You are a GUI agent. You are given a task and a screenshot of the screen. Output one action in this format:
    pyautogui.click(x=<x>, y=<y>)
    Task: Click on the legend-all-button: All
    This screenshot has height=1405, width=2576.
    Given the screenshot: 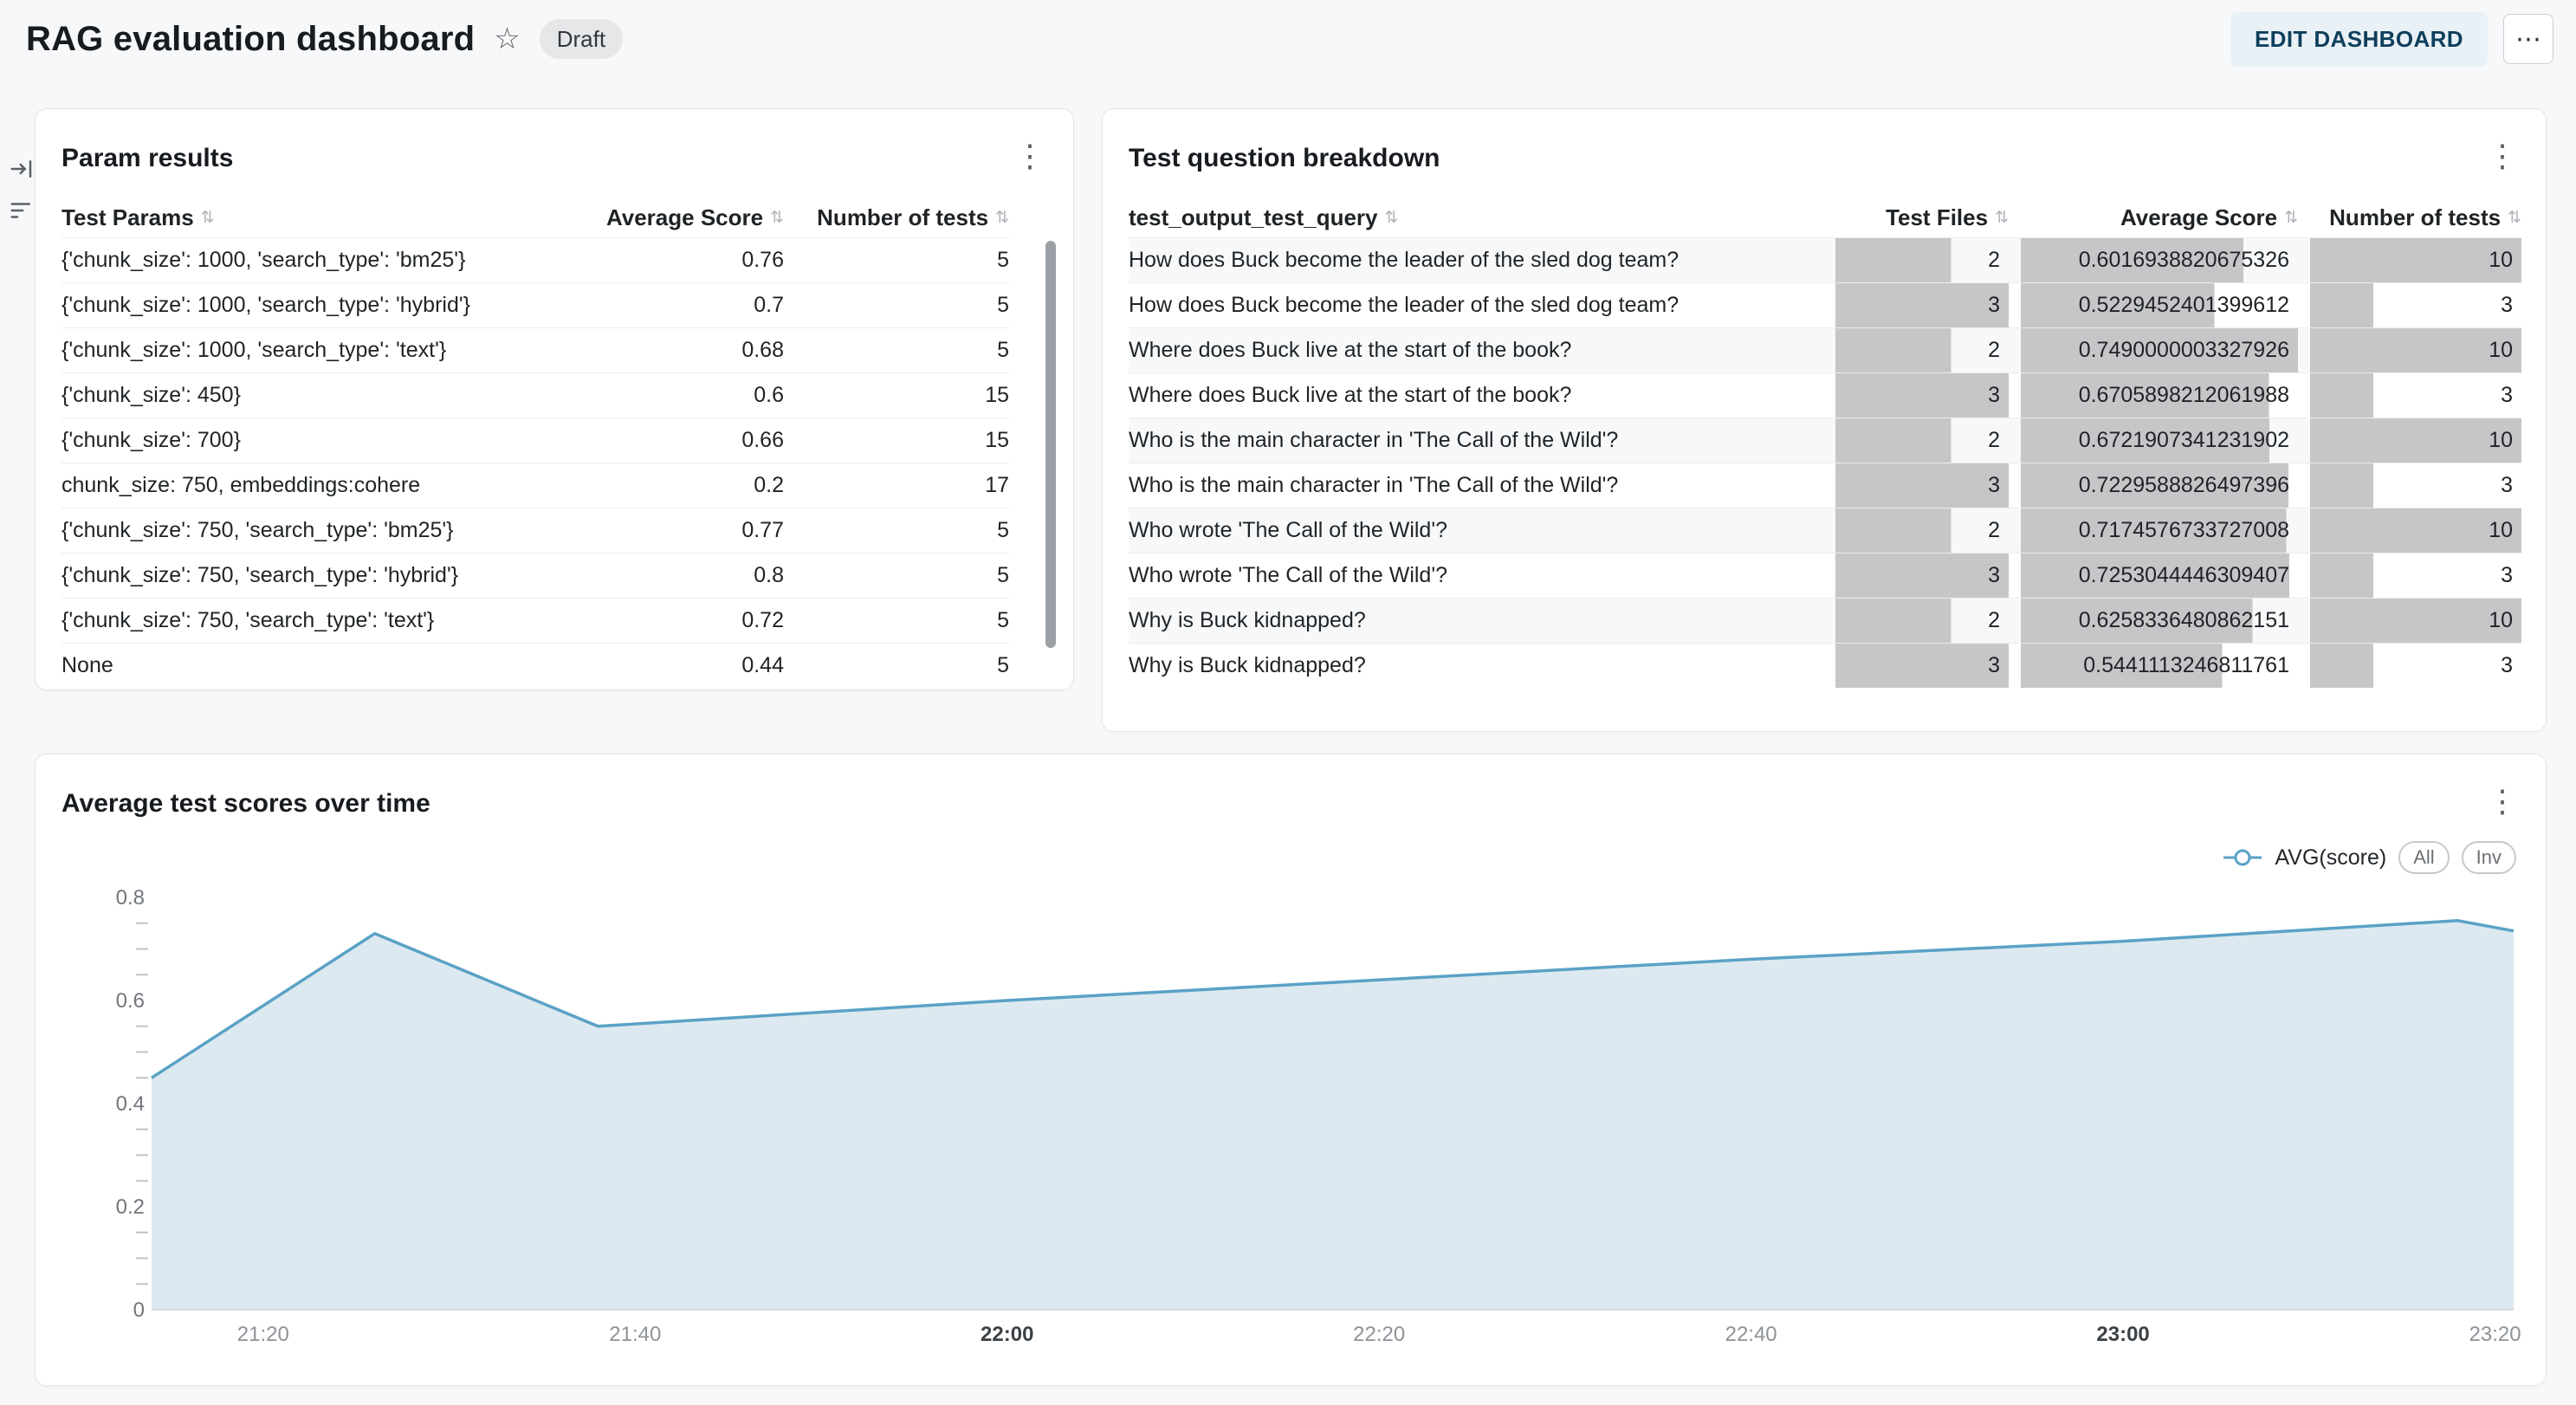 What is the action you would take?
    pyautogui.click(x=2424, y=858)
    